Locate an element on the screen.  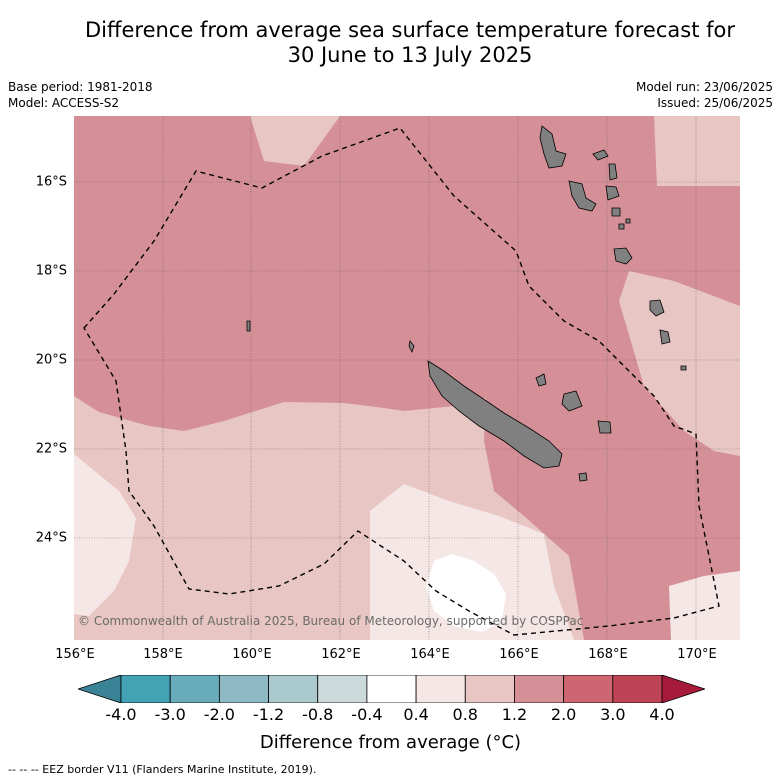
model-run-text: Model run: 23/06/2025 is located at coordinates (704, 87).